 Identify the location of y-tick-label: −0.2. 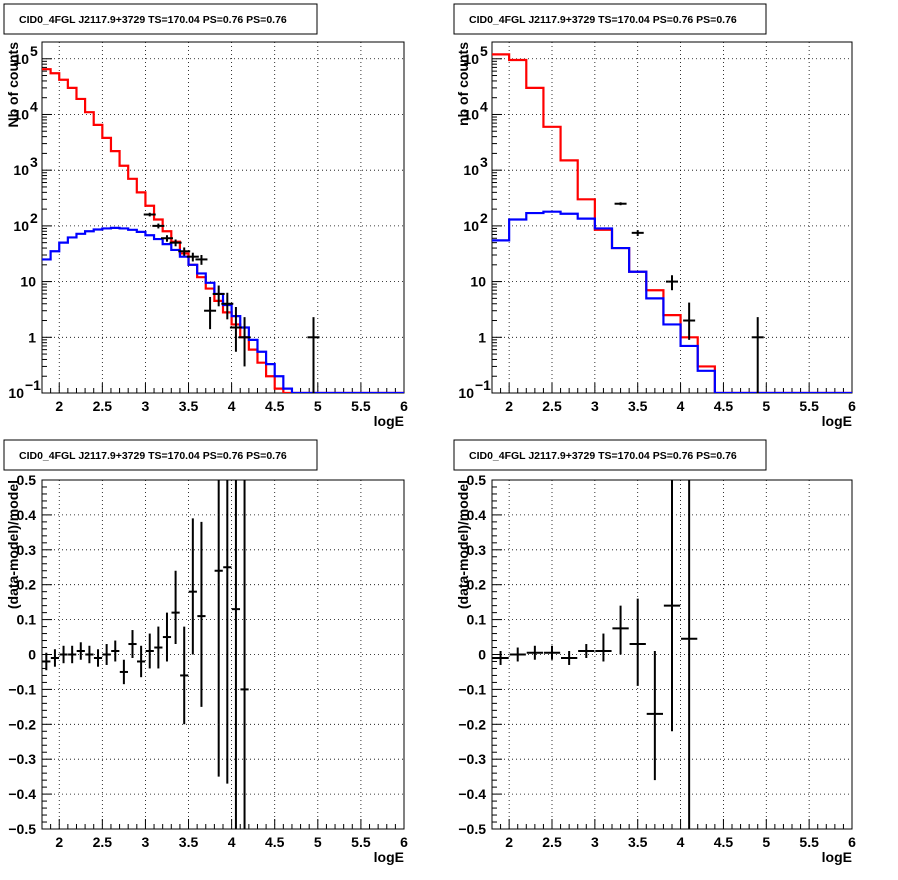
(22, 724).